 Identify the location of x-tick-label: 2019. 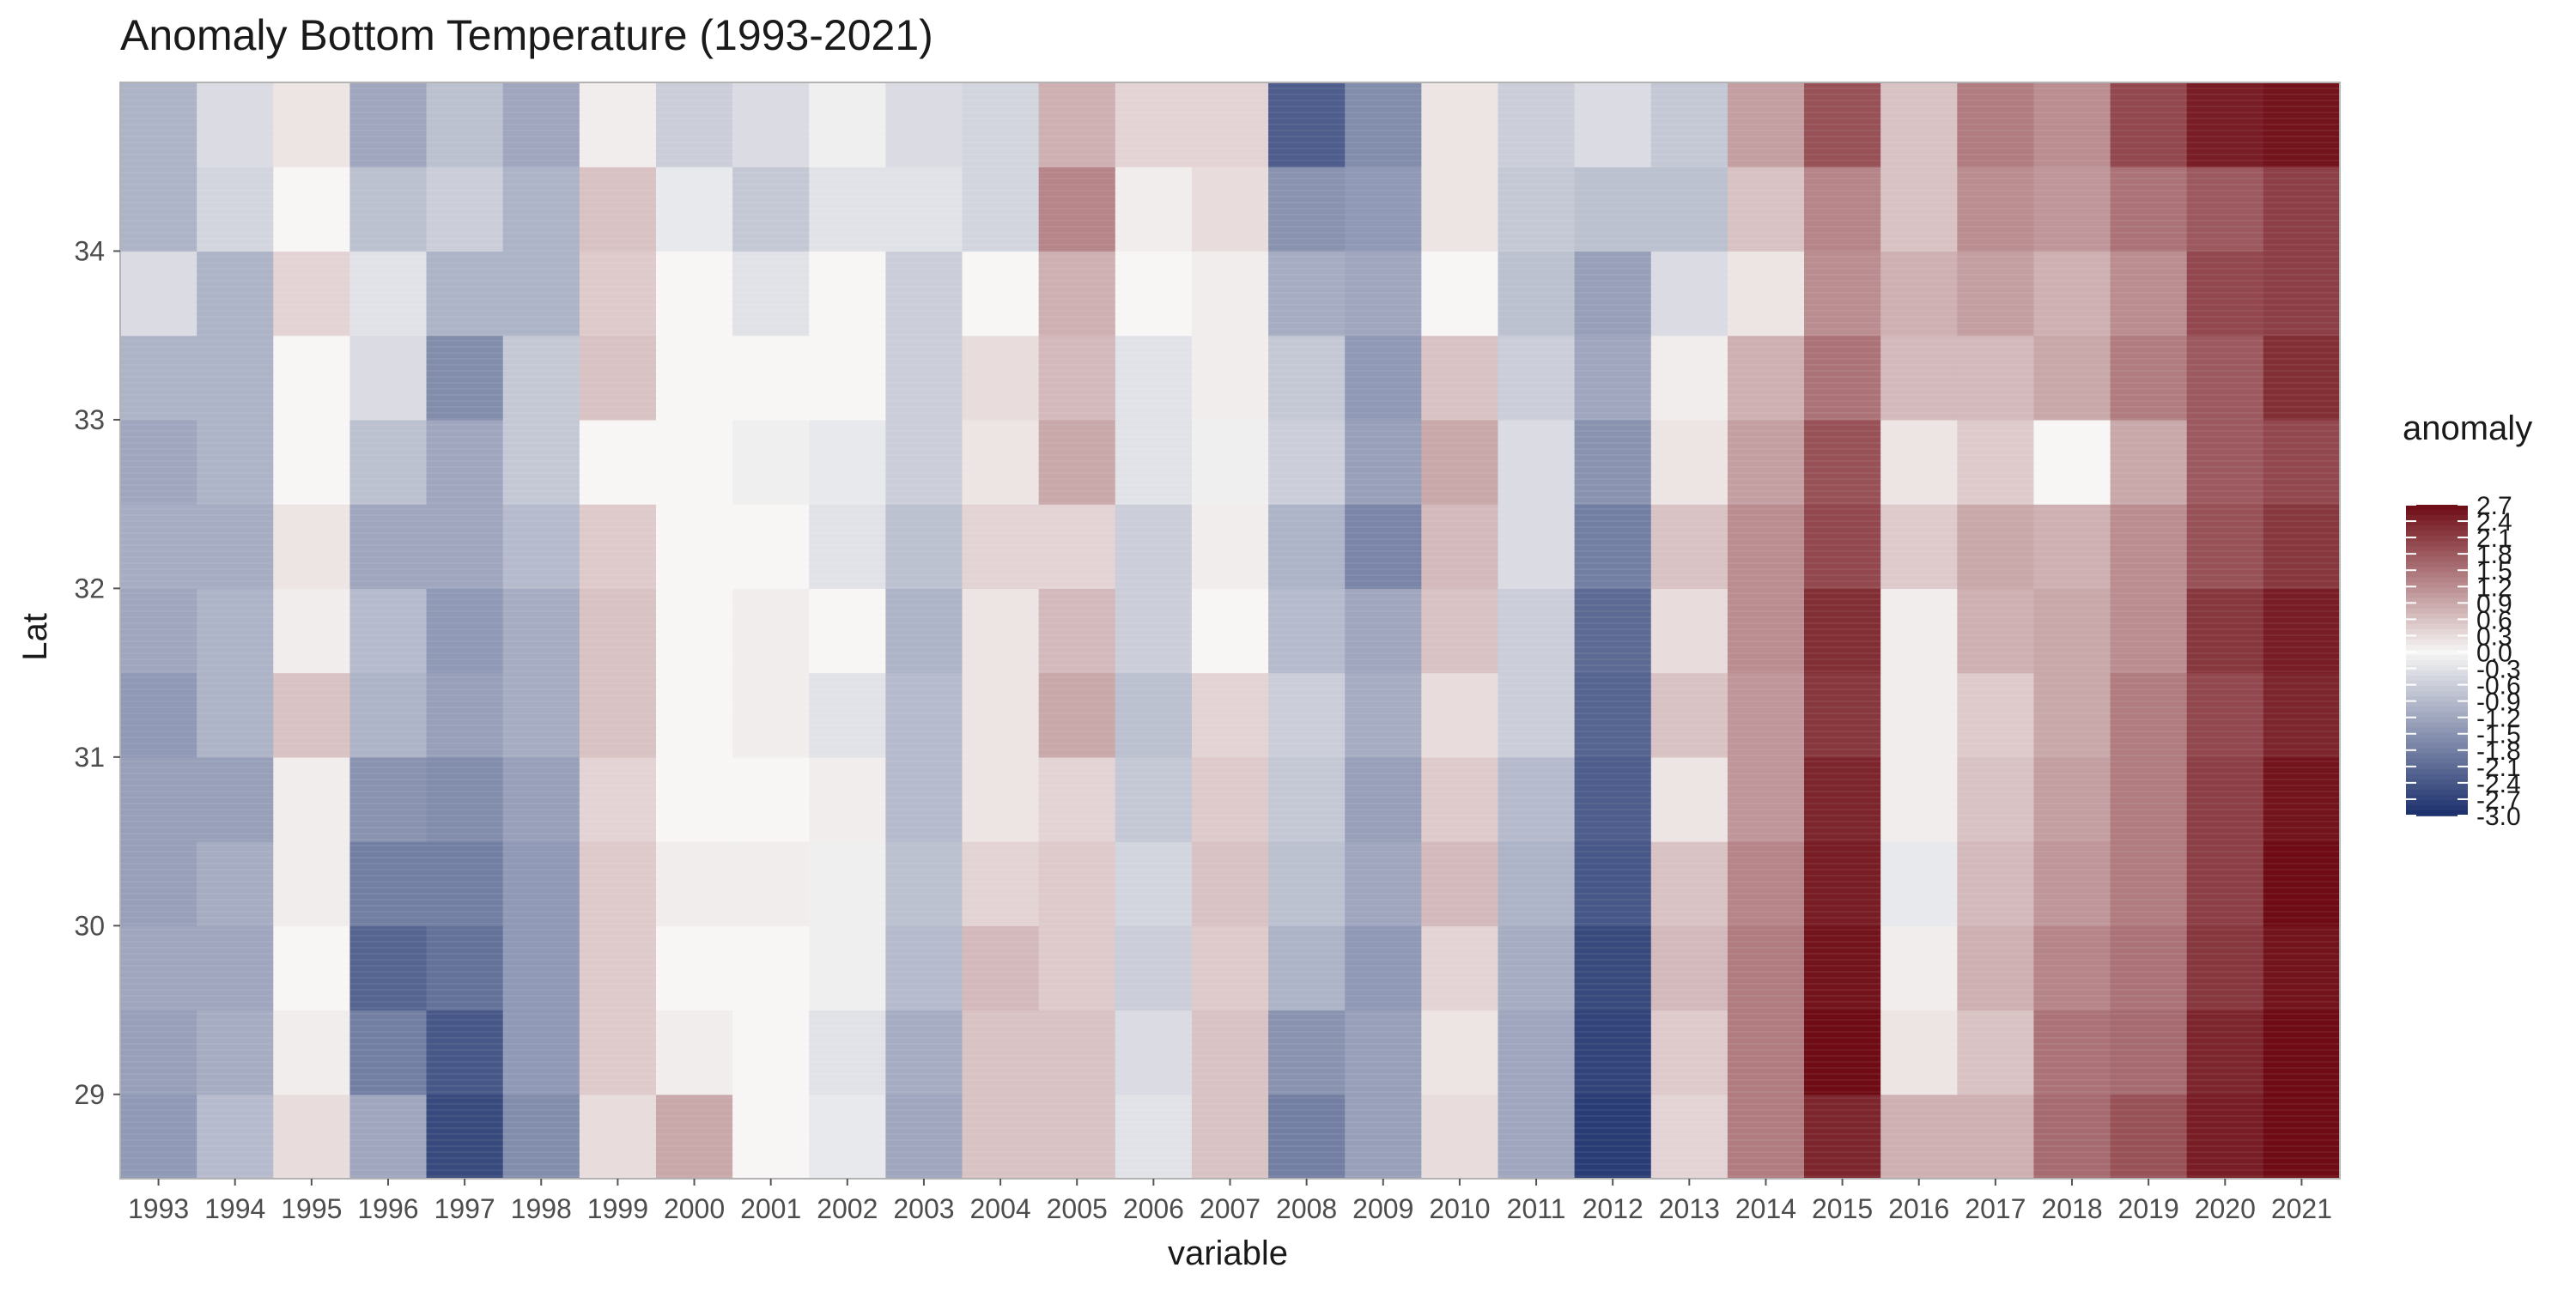
(2148, 1208).